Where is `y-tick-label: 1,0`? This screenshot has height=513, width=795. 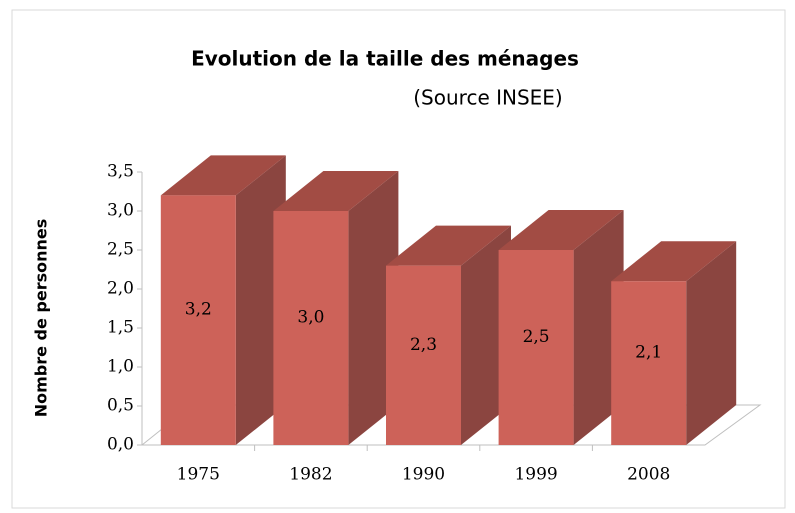 y-tick-label: 1,0 is located at coordinates (120, 367).